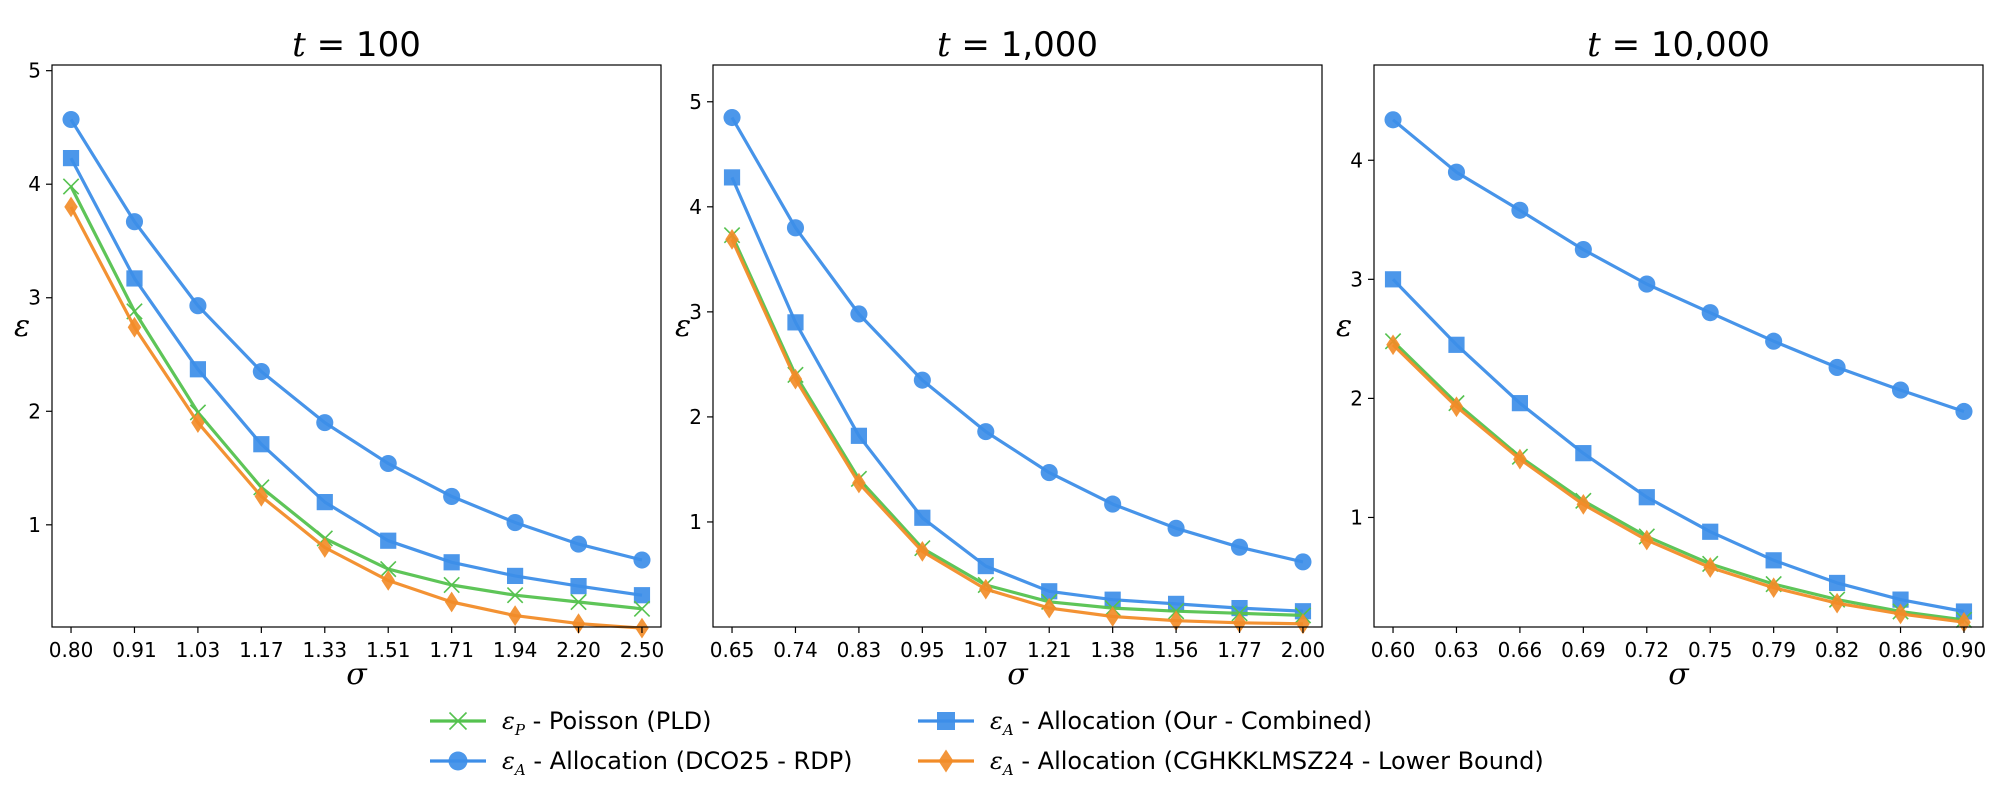 The image size is (2000, 800). Describe the element at coordinates (1193, 721) in the screenshot. I see `legend-text-label: - Allocation (Our - Combined)` at that location.